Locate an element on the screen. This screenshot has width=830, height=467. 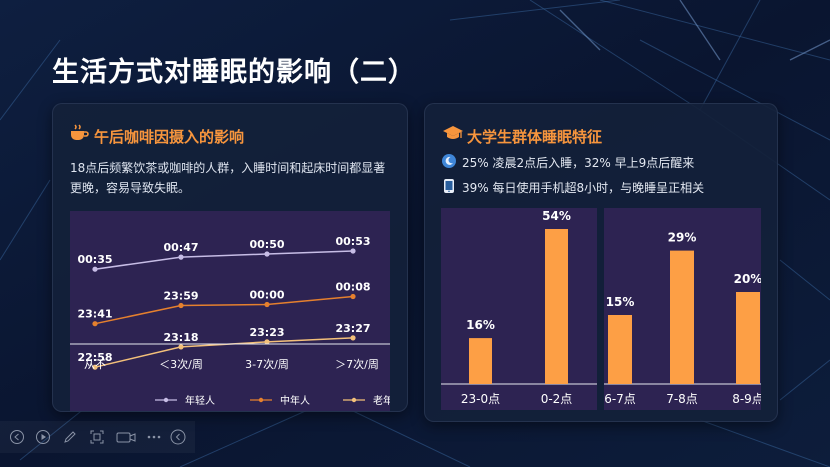
data-label: 00:35 is located at coordinates (94, 259).